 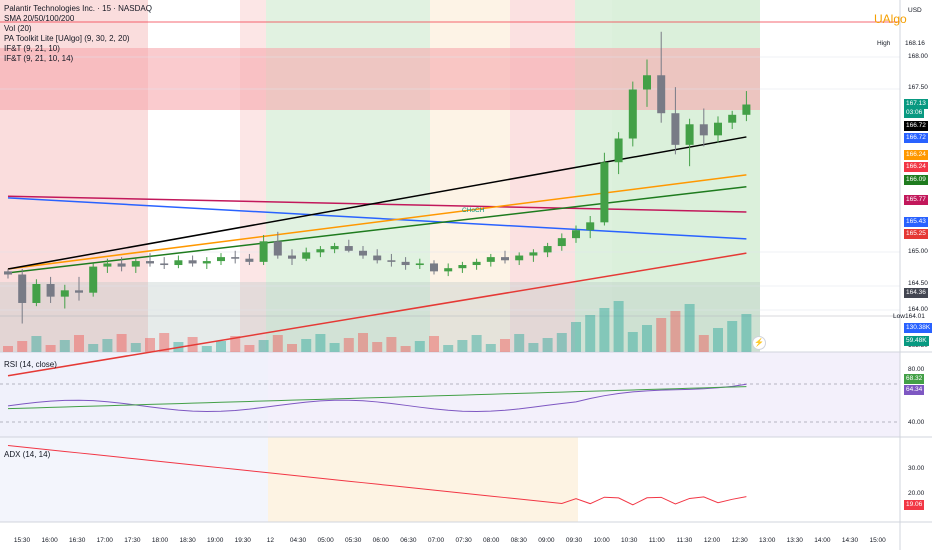 What do you see at coordinates (877, 540) in the screenshot?
I see `time-tick-label: 15:00` at bounding box center [877, 540].